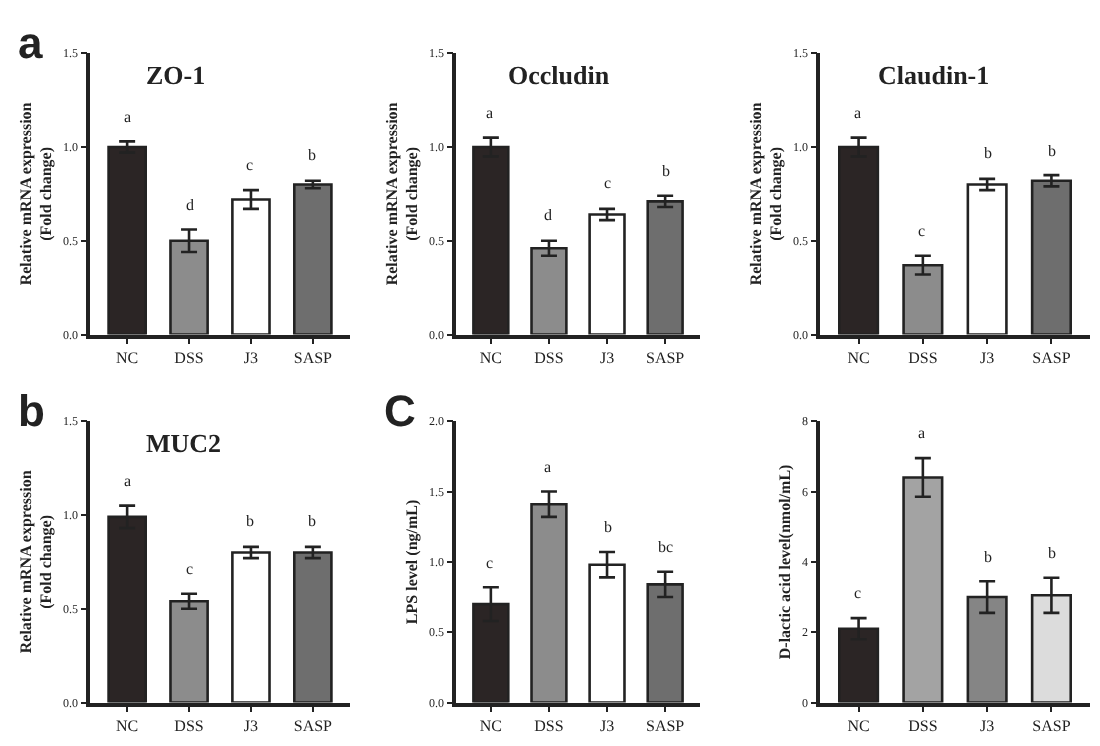 This screenshot has height=746, width=1100. Describe the element at coordinates (31, 43) in the screenshot. I see `text: a` at that location.